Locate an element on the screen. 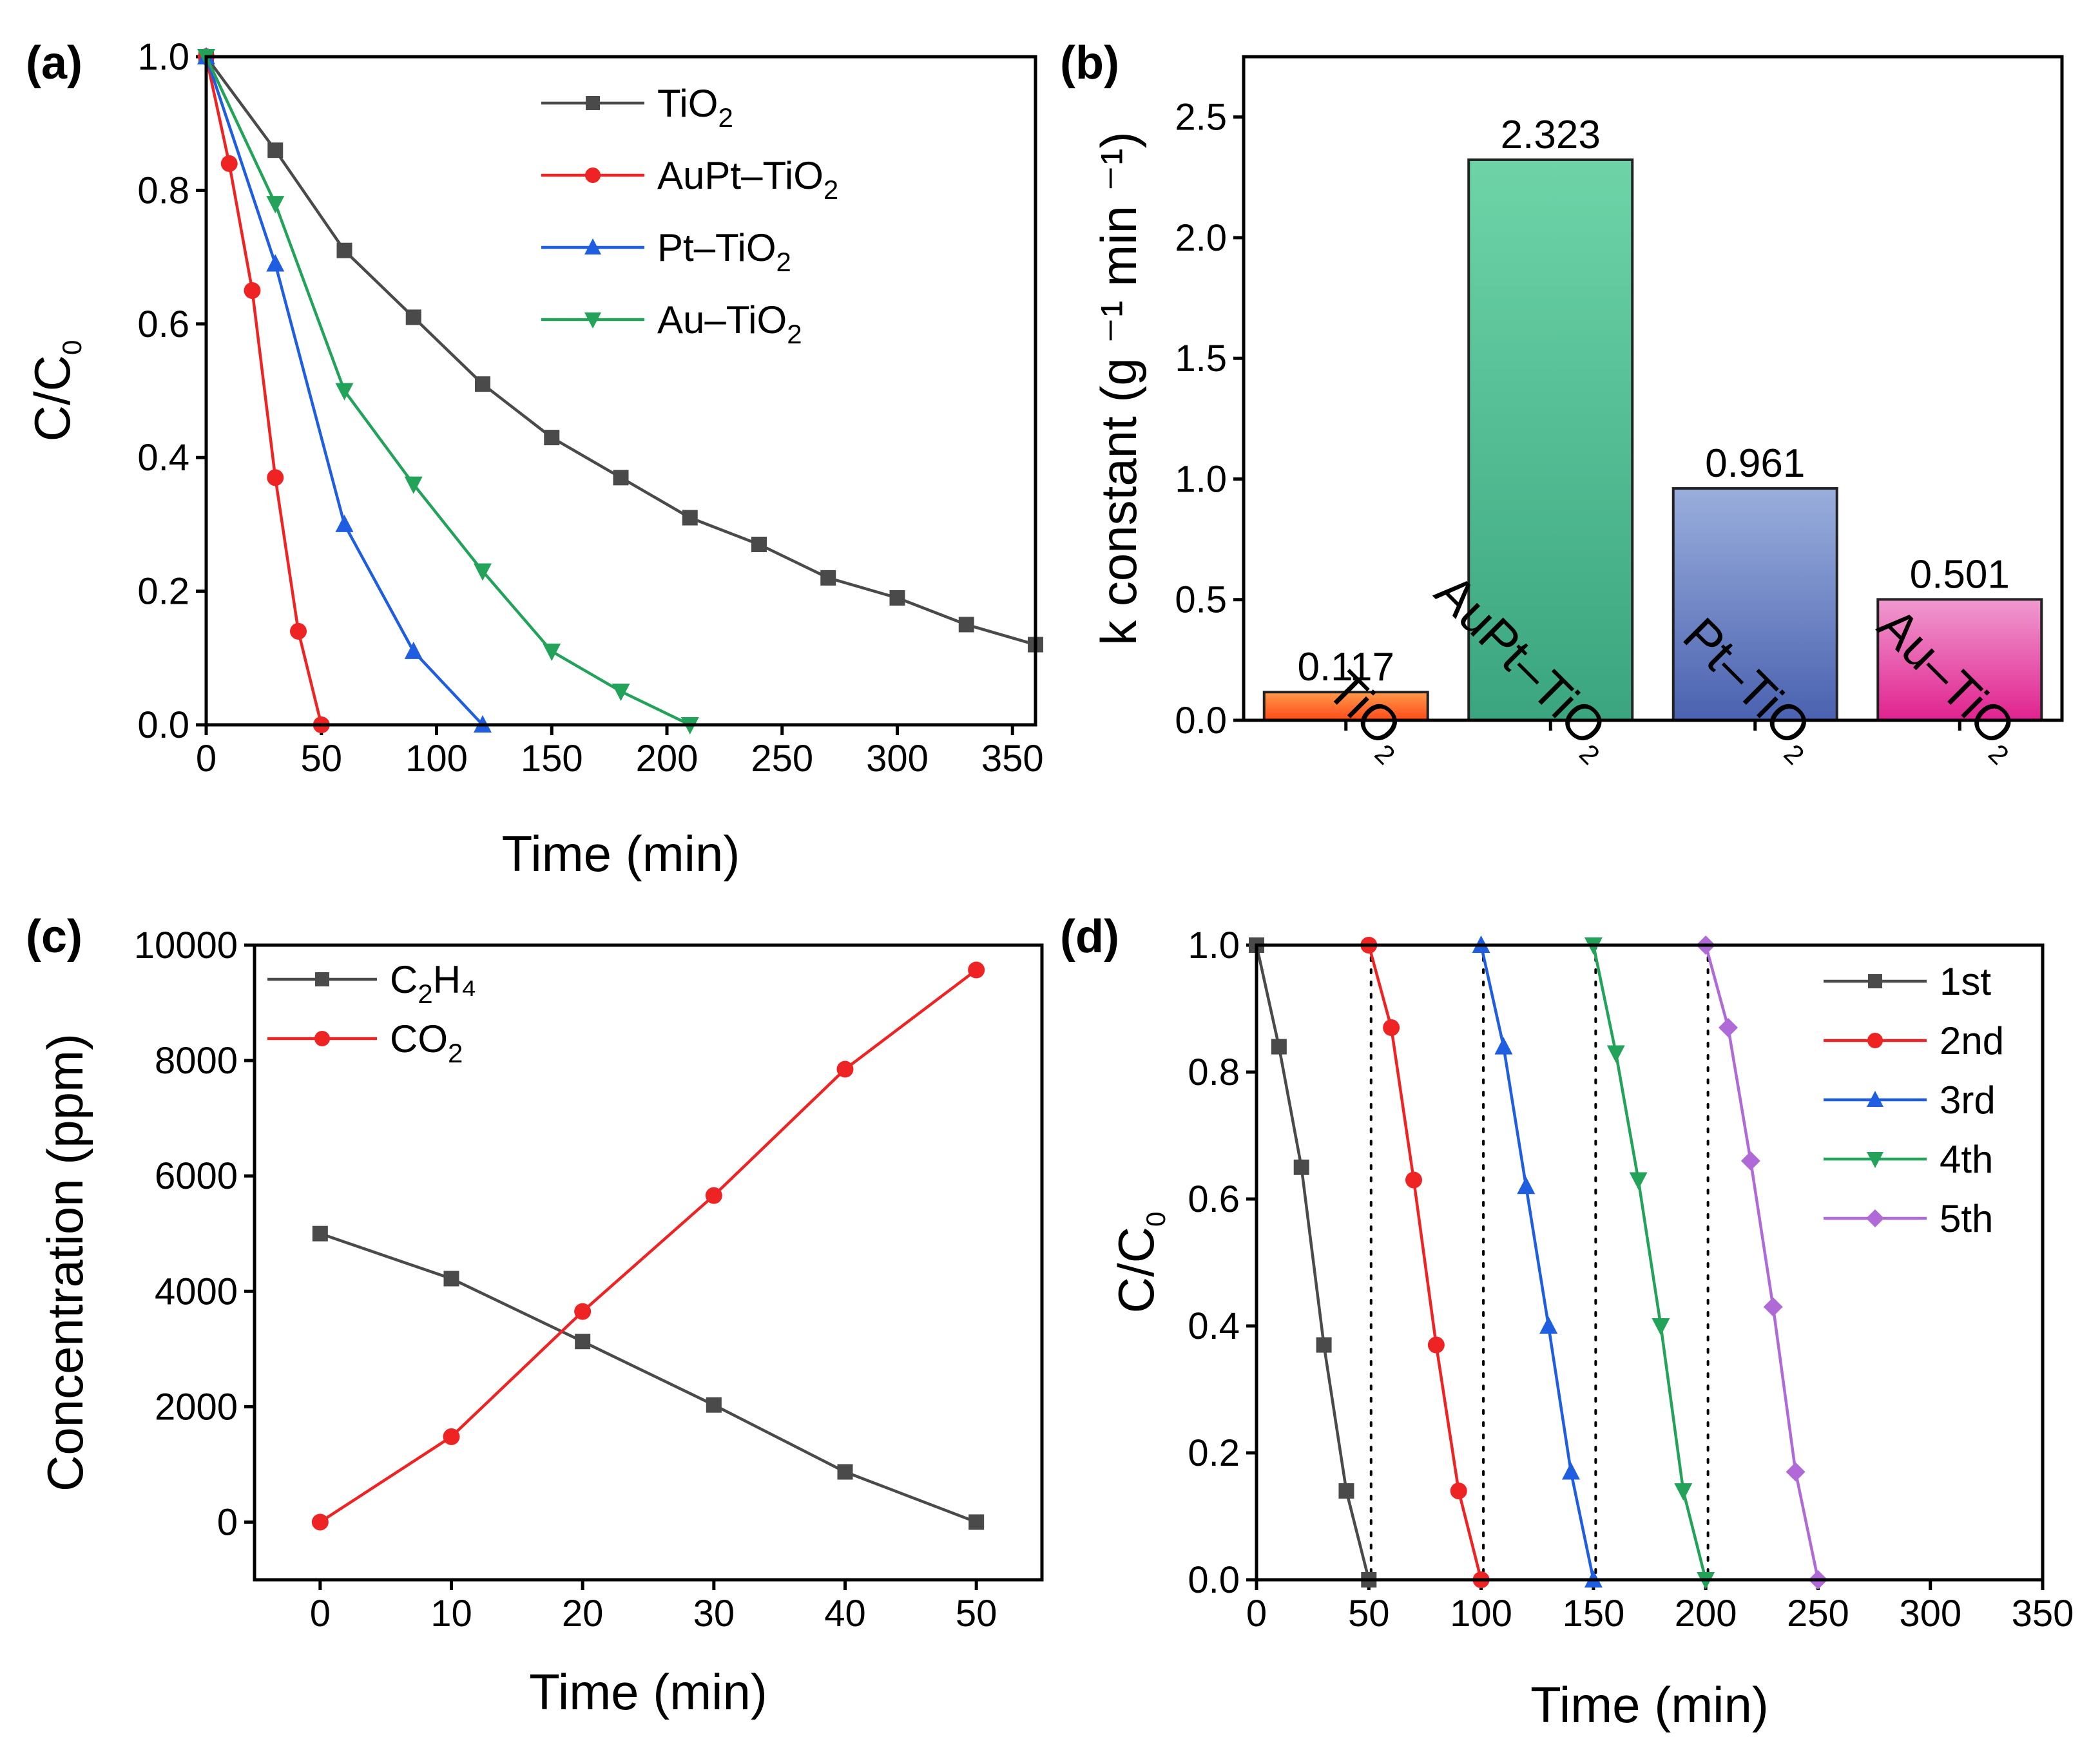 Image resolution: width=2100 pixels, height=1746 pixels. bar-value-label: 2.323 is located at coordinates (1551, 135).